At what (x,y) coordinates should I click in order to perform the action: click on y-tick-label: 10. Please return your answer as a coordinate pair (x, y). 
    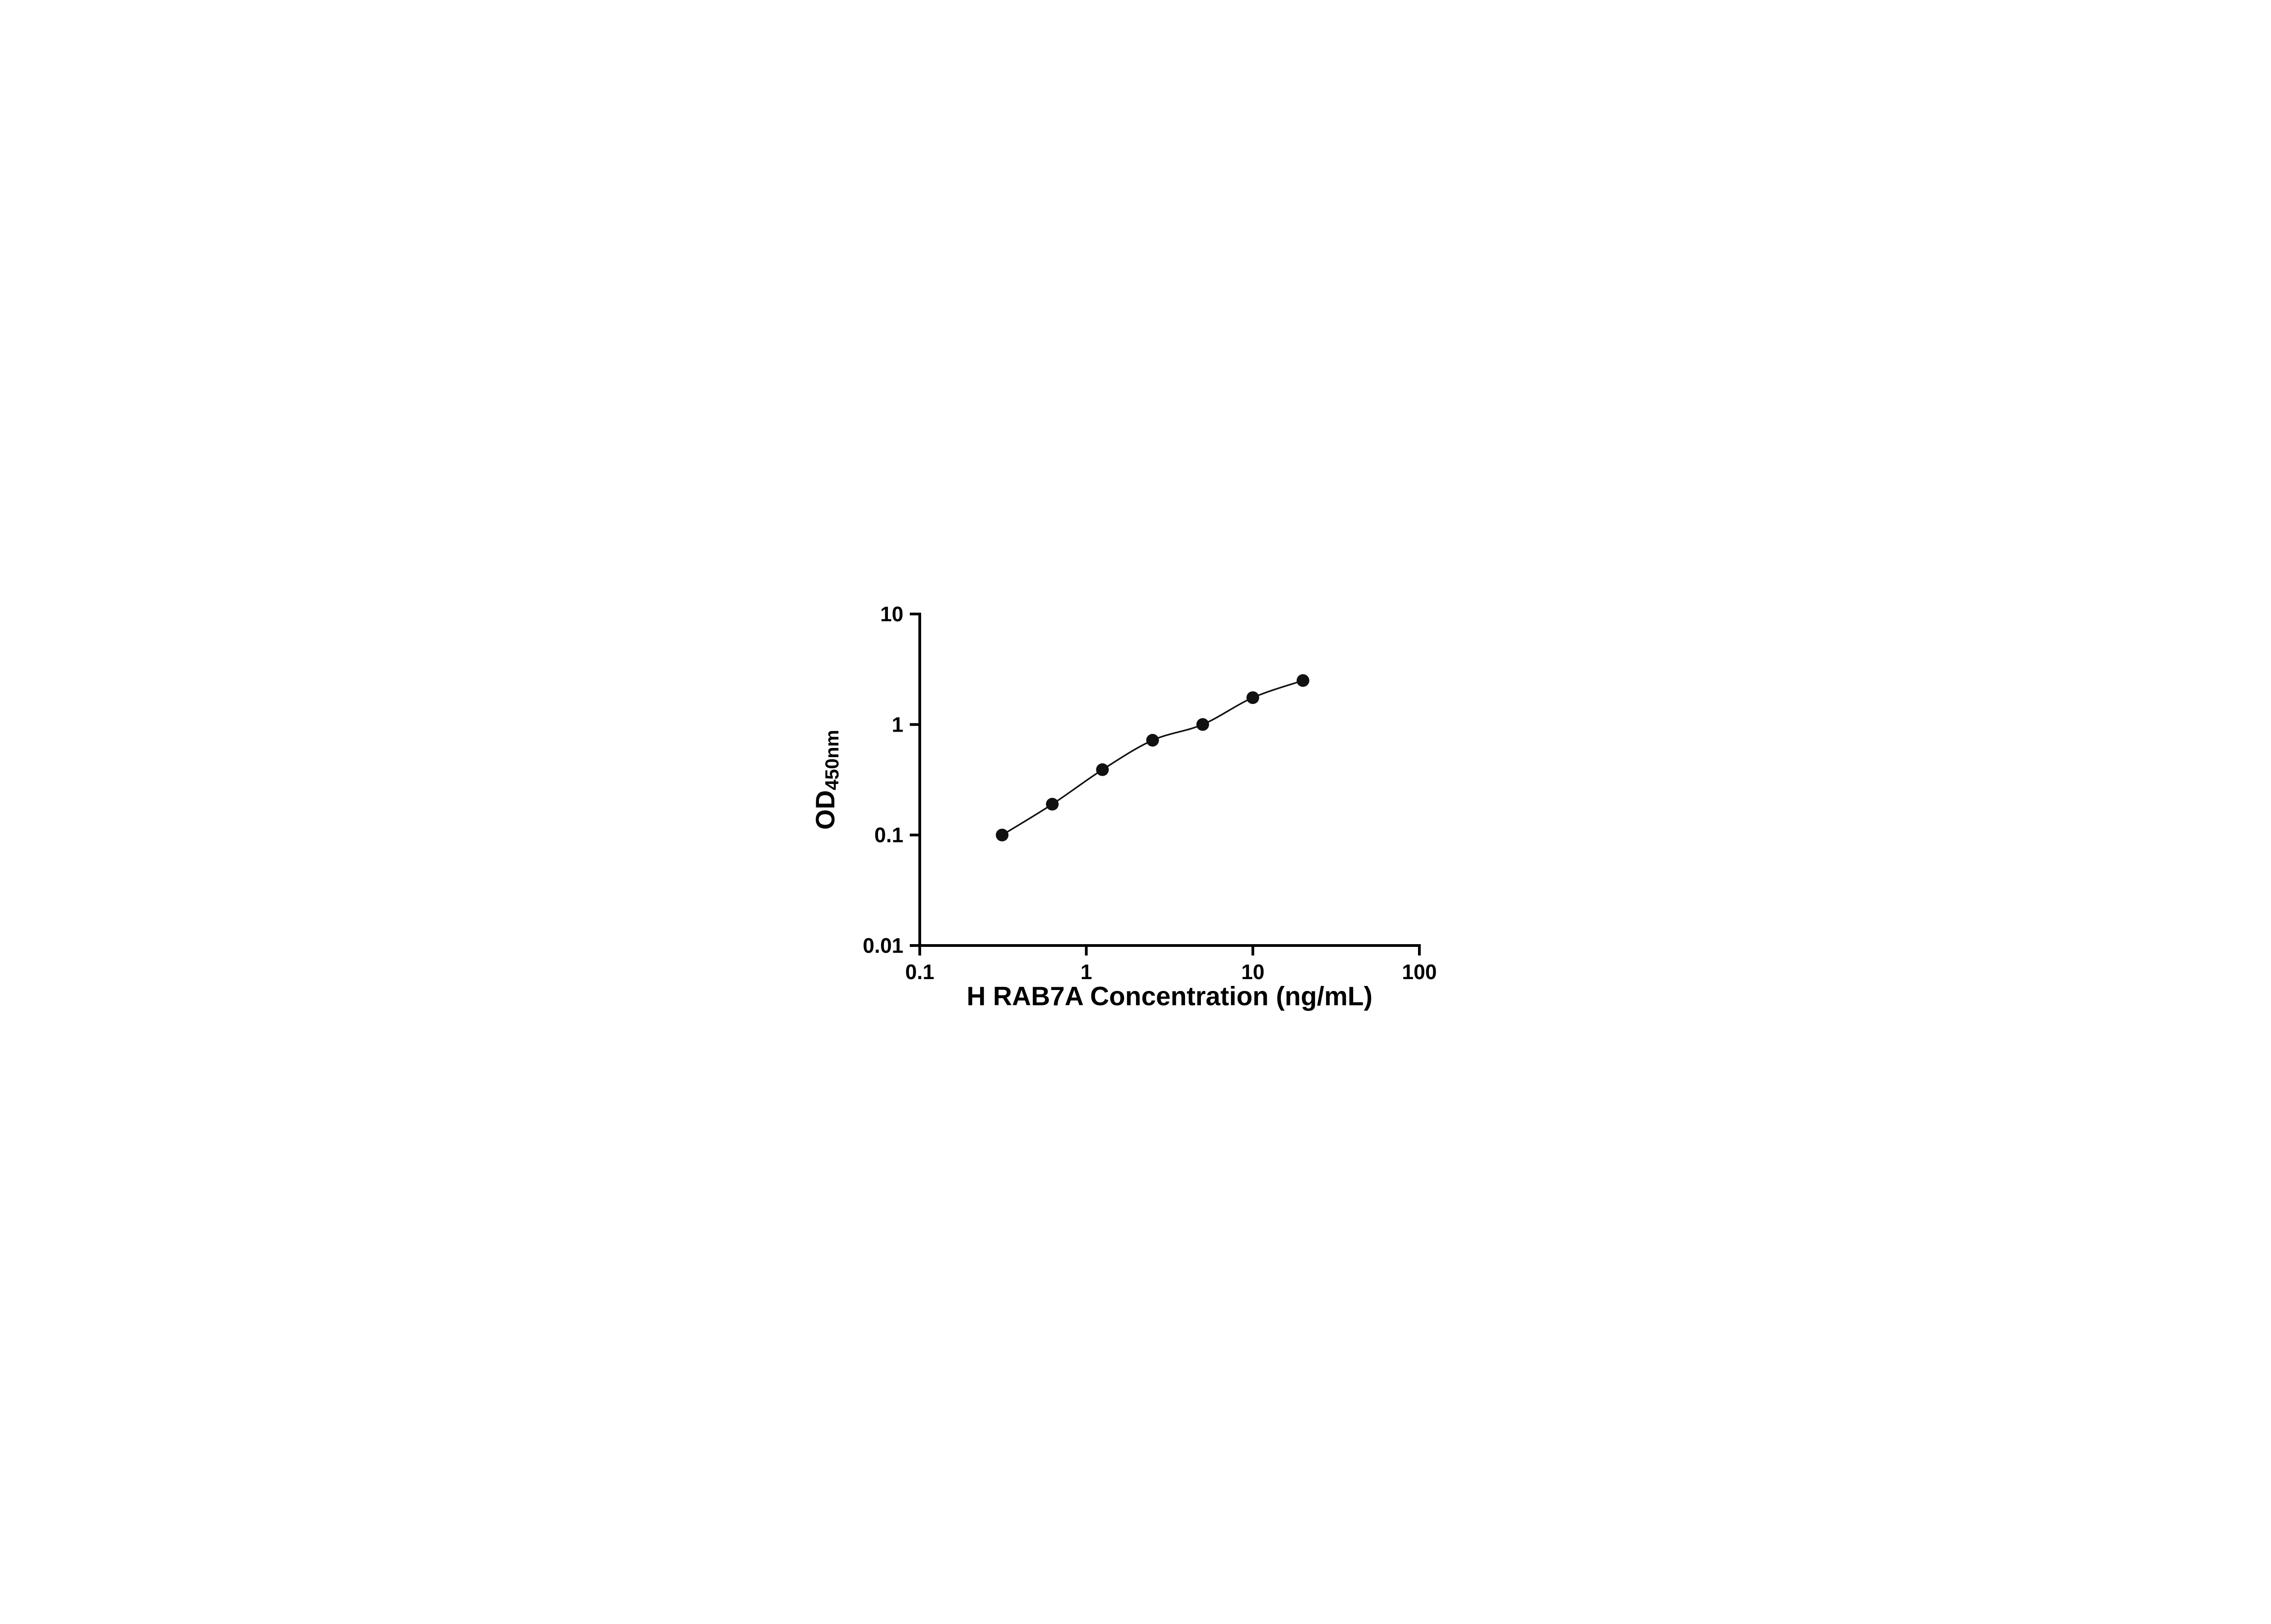
    Looking at the image, I should click on (891, 614).